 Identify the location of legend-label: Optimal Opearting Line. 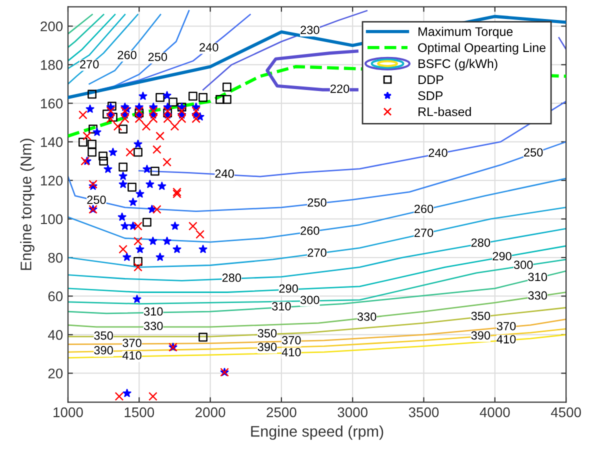
(482, 48).